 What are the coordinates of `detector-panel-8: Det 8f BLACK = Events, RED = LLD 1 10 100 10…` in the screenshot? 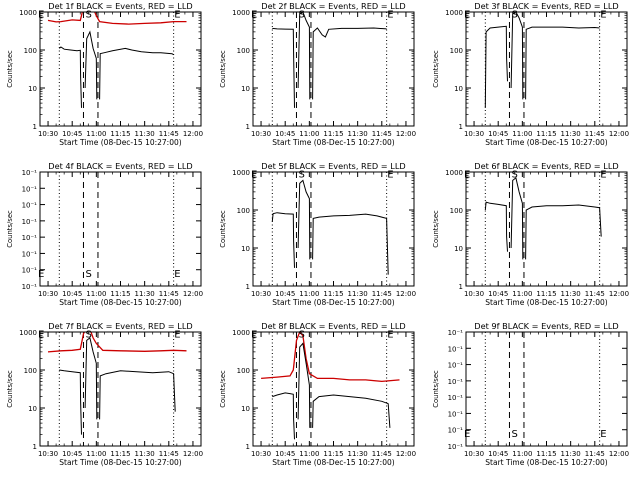 It's located at (317, 394).